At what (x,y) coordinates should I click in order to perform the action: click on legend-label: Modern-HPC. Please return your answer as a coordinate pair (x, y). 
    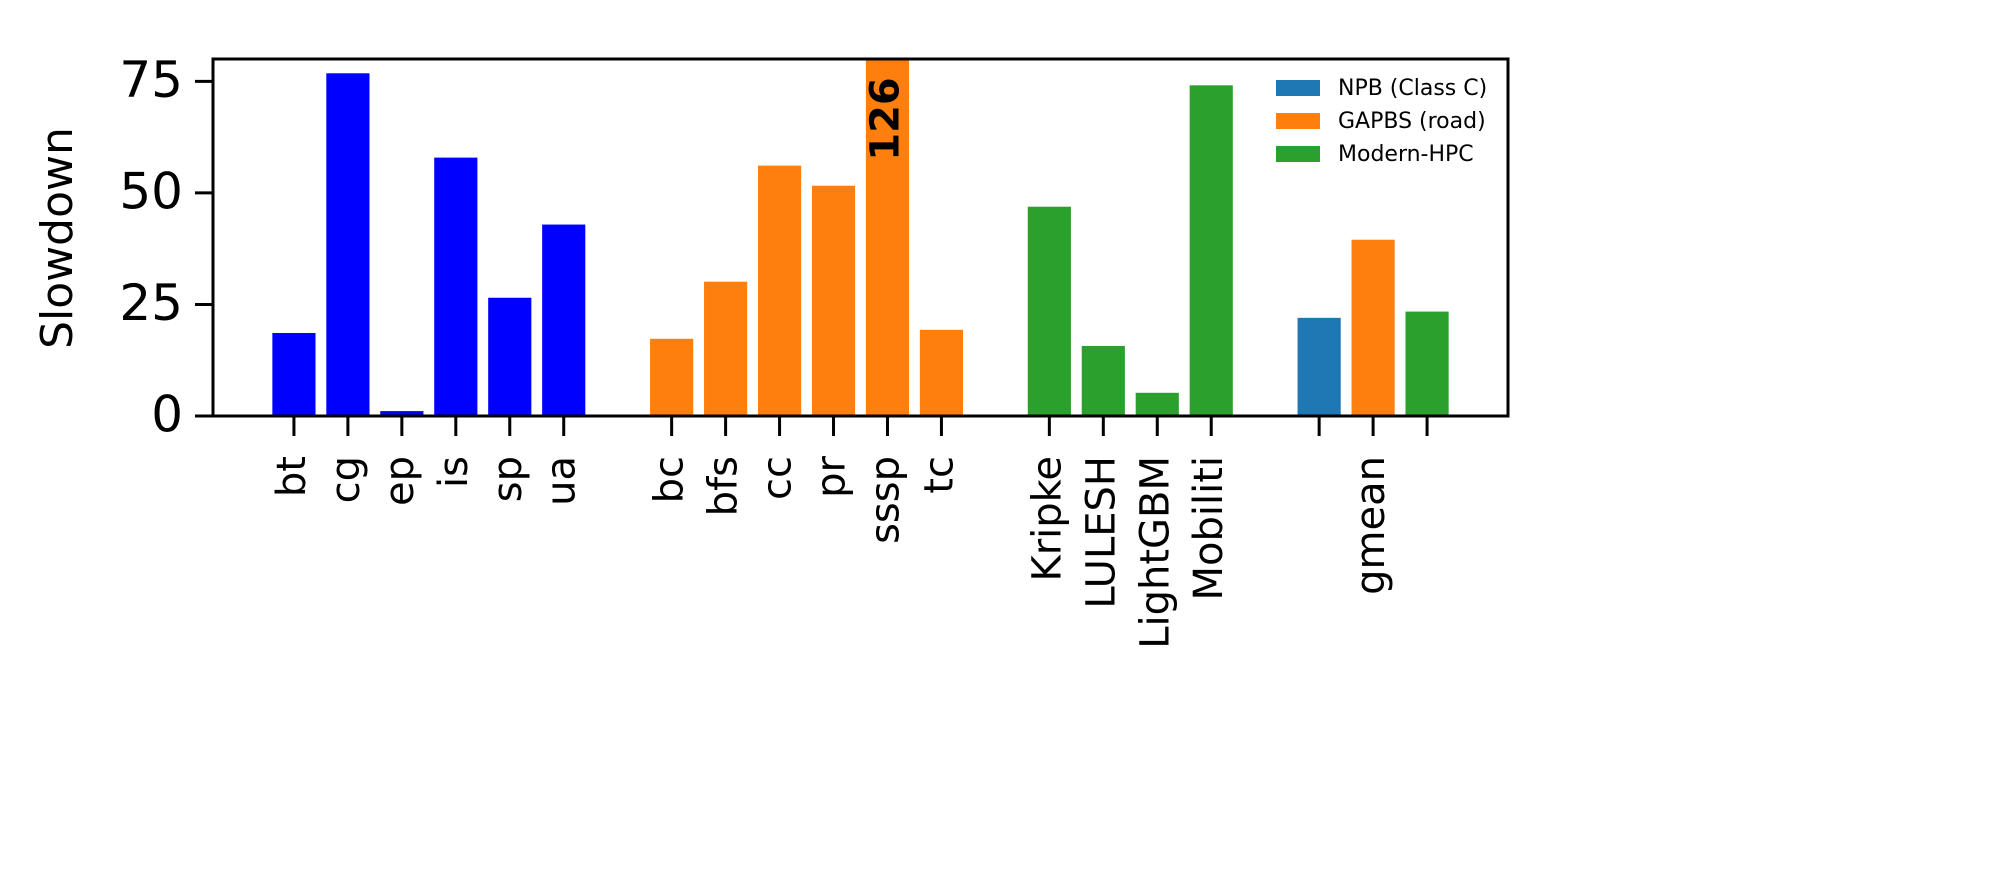
    Looking at the image, I should click on (1406, 154).